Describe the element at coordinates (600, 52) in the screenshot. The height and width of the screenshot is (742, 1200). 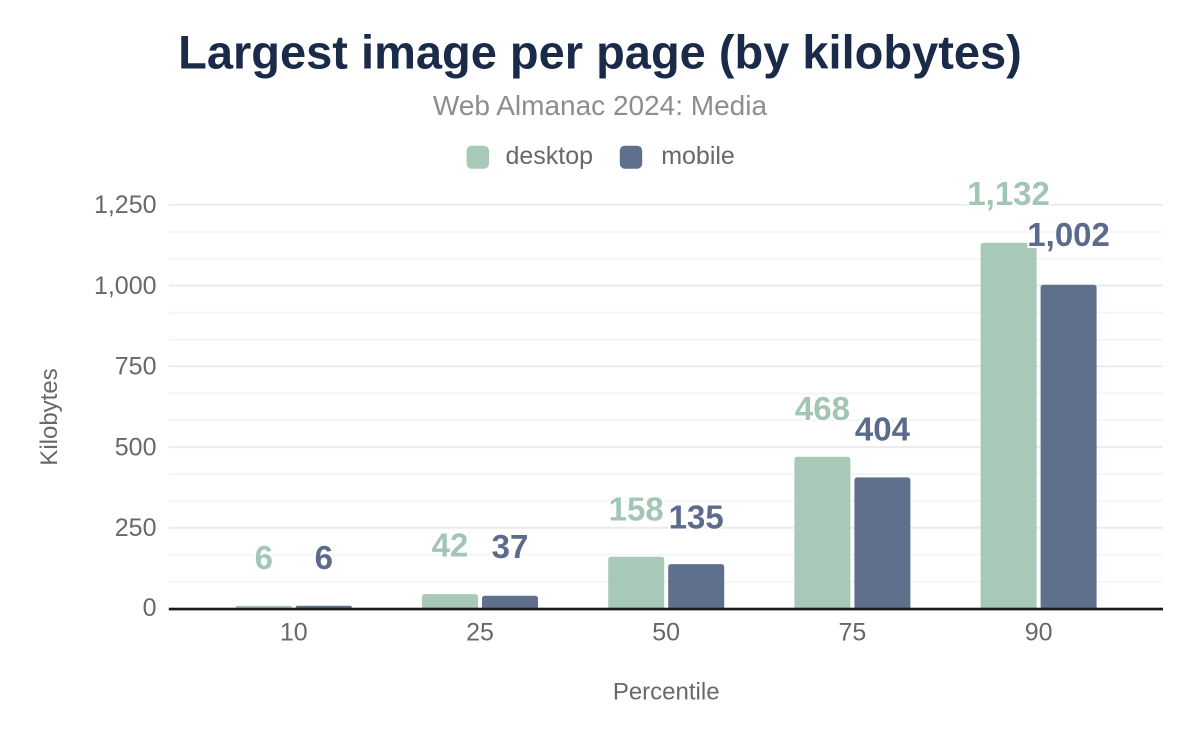
I see `svg-text:Largest image per page (by kil: Largest image per page (by kilobytes)` at that location.